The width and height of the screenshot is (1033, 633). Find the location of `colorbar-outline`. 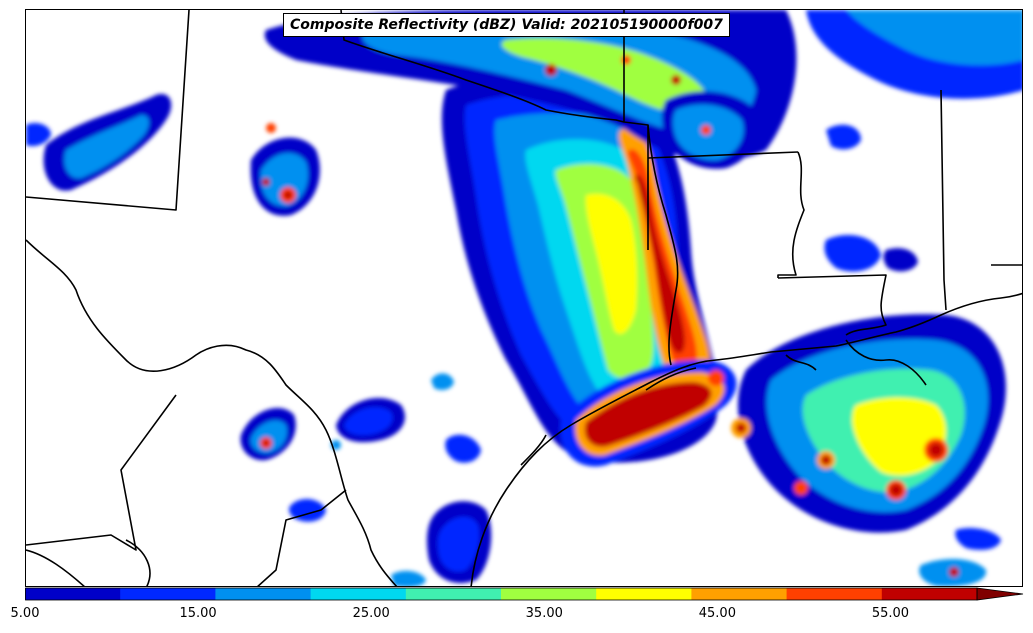

colorbar-outline is located at coordinates (501, 594).